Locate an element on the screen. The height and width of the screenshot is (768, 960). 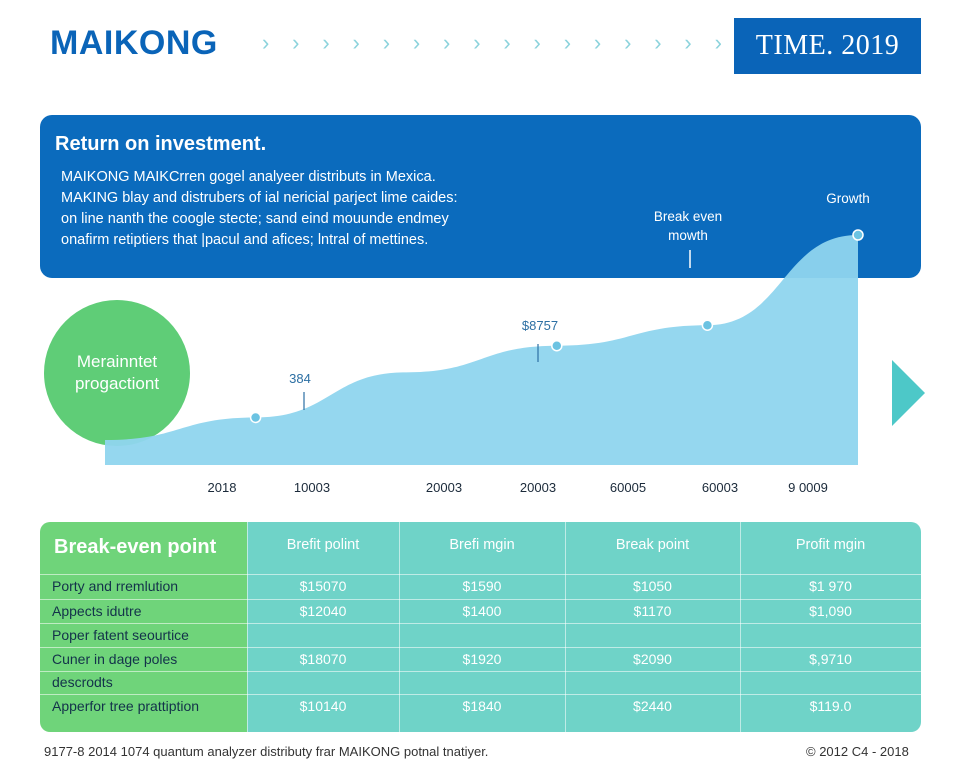
table-cell: $1400 is located at coordinates (482, 611).